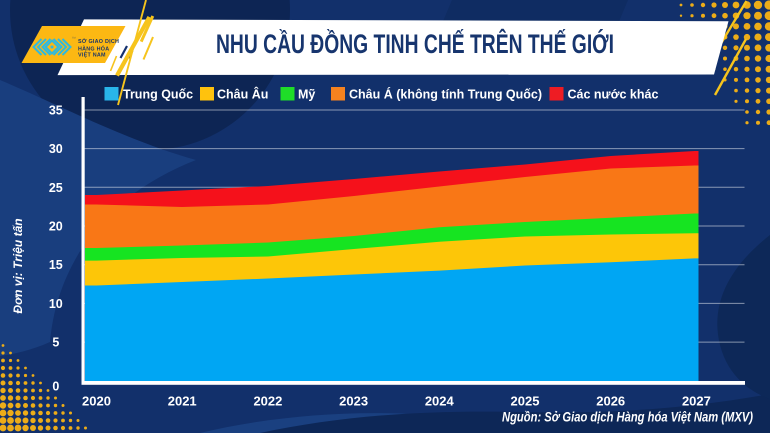 This screenshot has height=433, width=770. I want to click on svg-text: 20, so click(56, 227).